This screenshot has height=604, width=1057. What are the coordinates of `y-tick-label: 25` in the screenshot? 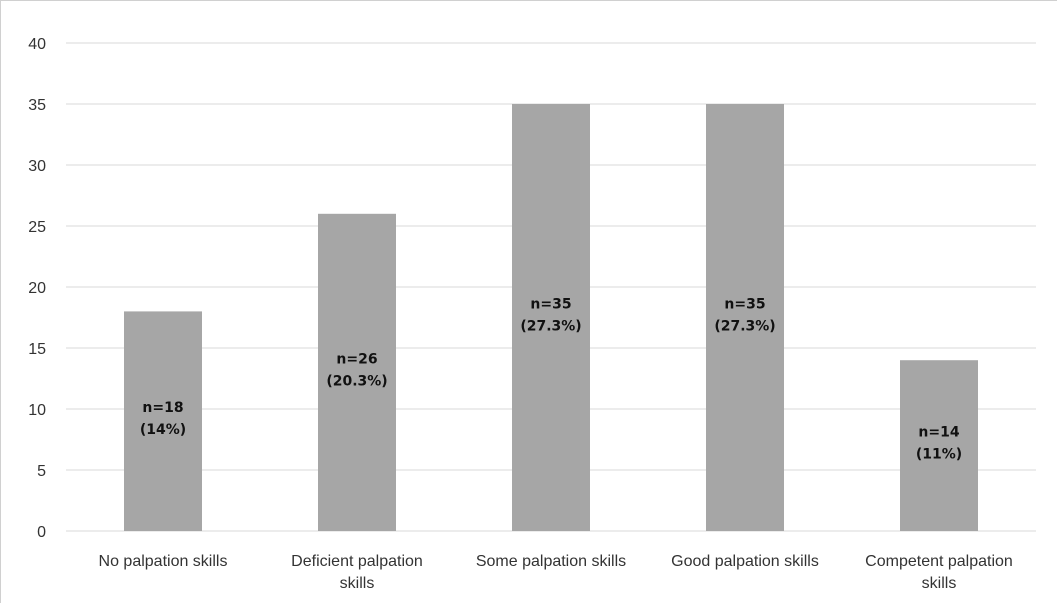 It's located at (37, 227).